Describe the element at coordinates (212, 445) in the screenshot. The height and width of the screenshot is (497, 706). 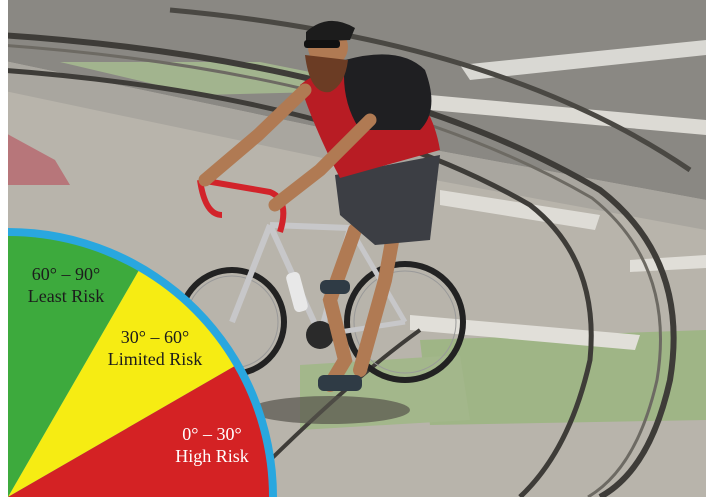
I see `high-risk-label: 0° – 30° High Risk` at that location.